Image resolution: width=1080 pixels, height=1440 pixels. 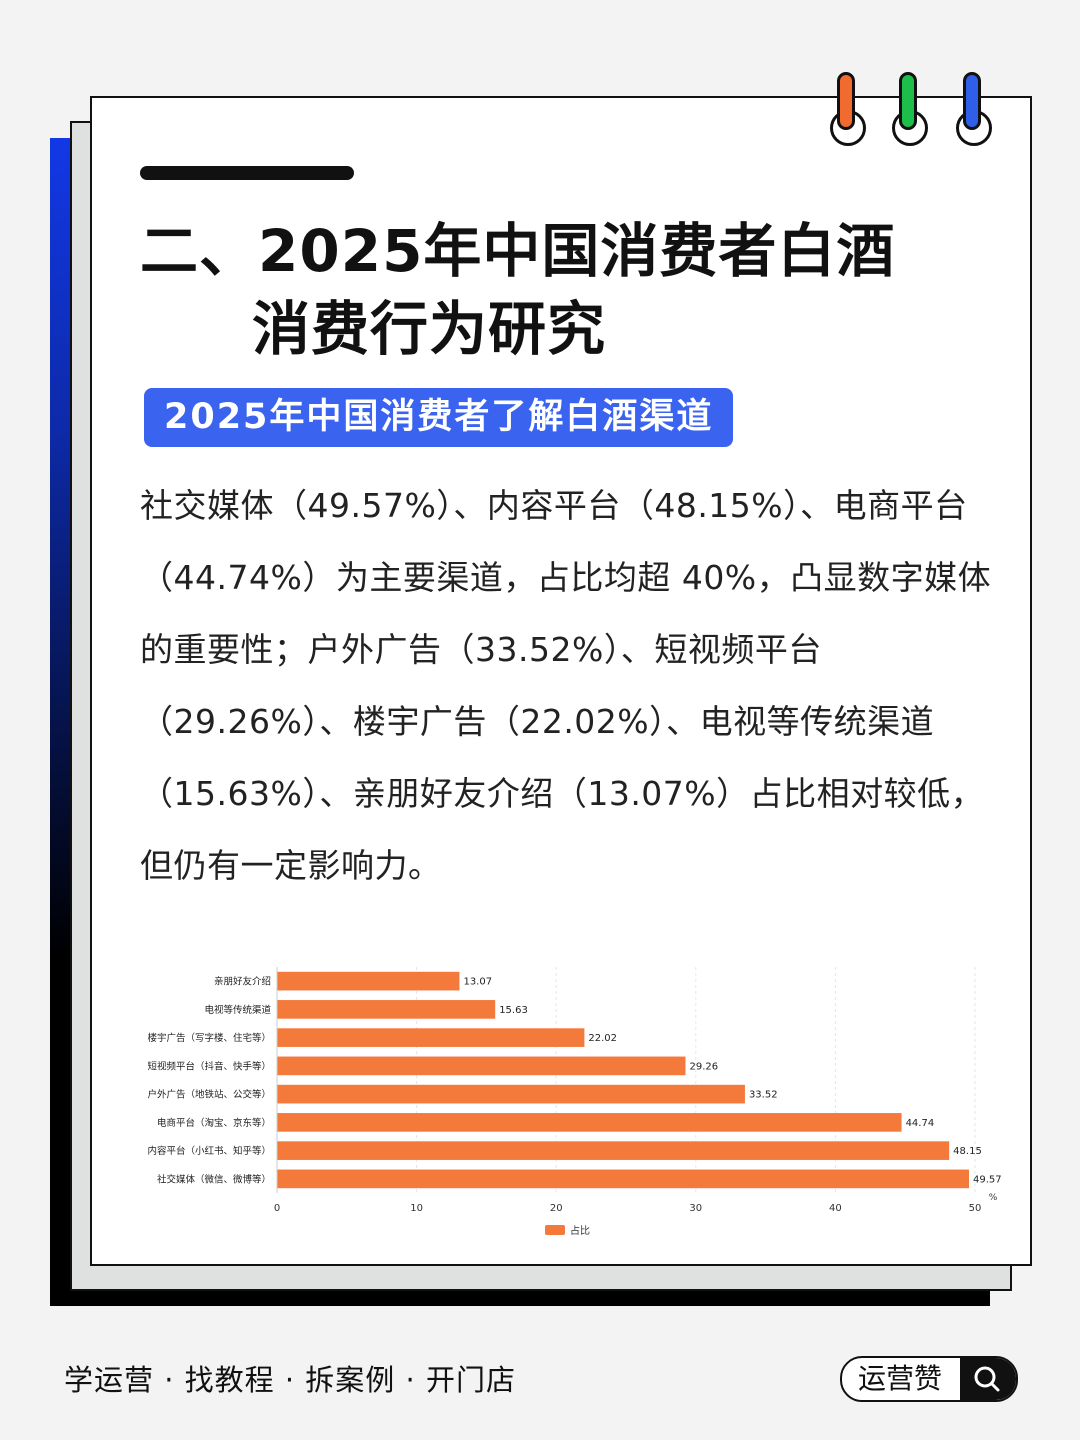 I want to click on search-bar: 运营赞, so click(x=929, y=1379).